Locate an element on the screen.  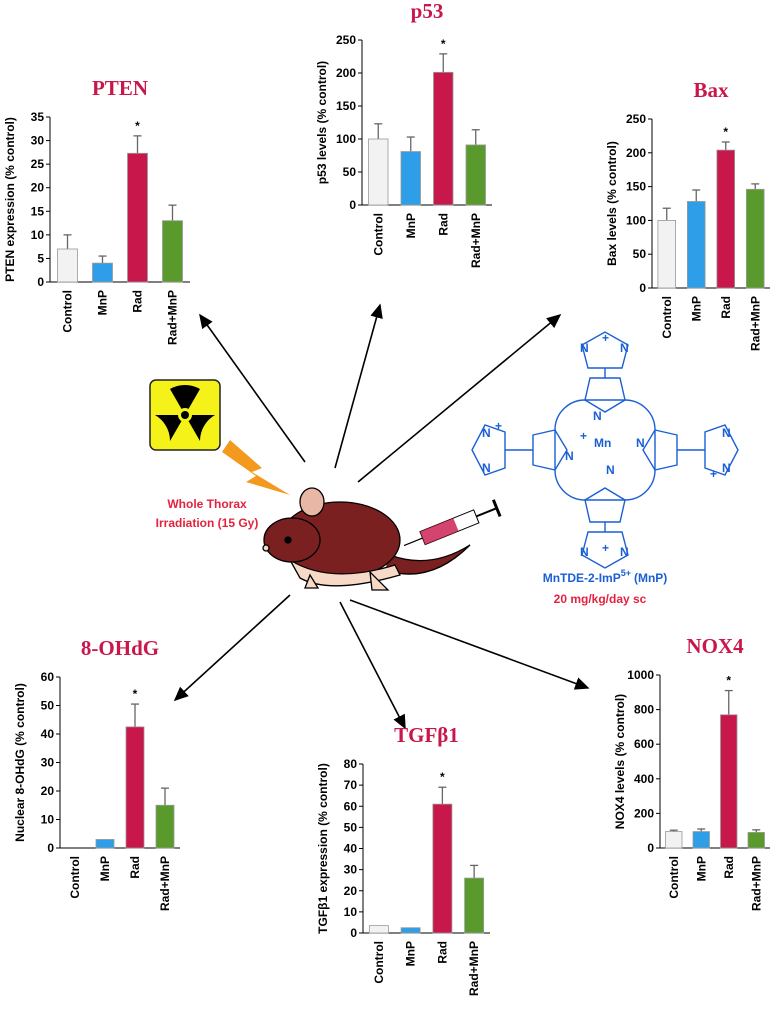
atom: Mn is located at coordinates (602, 443).